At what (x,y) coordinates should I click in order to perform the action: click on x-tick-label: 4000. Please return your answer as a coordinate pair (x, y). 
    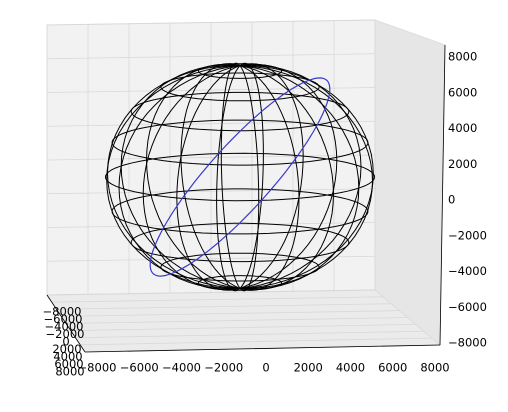
    Looking at the image, I should click on (350, 368).